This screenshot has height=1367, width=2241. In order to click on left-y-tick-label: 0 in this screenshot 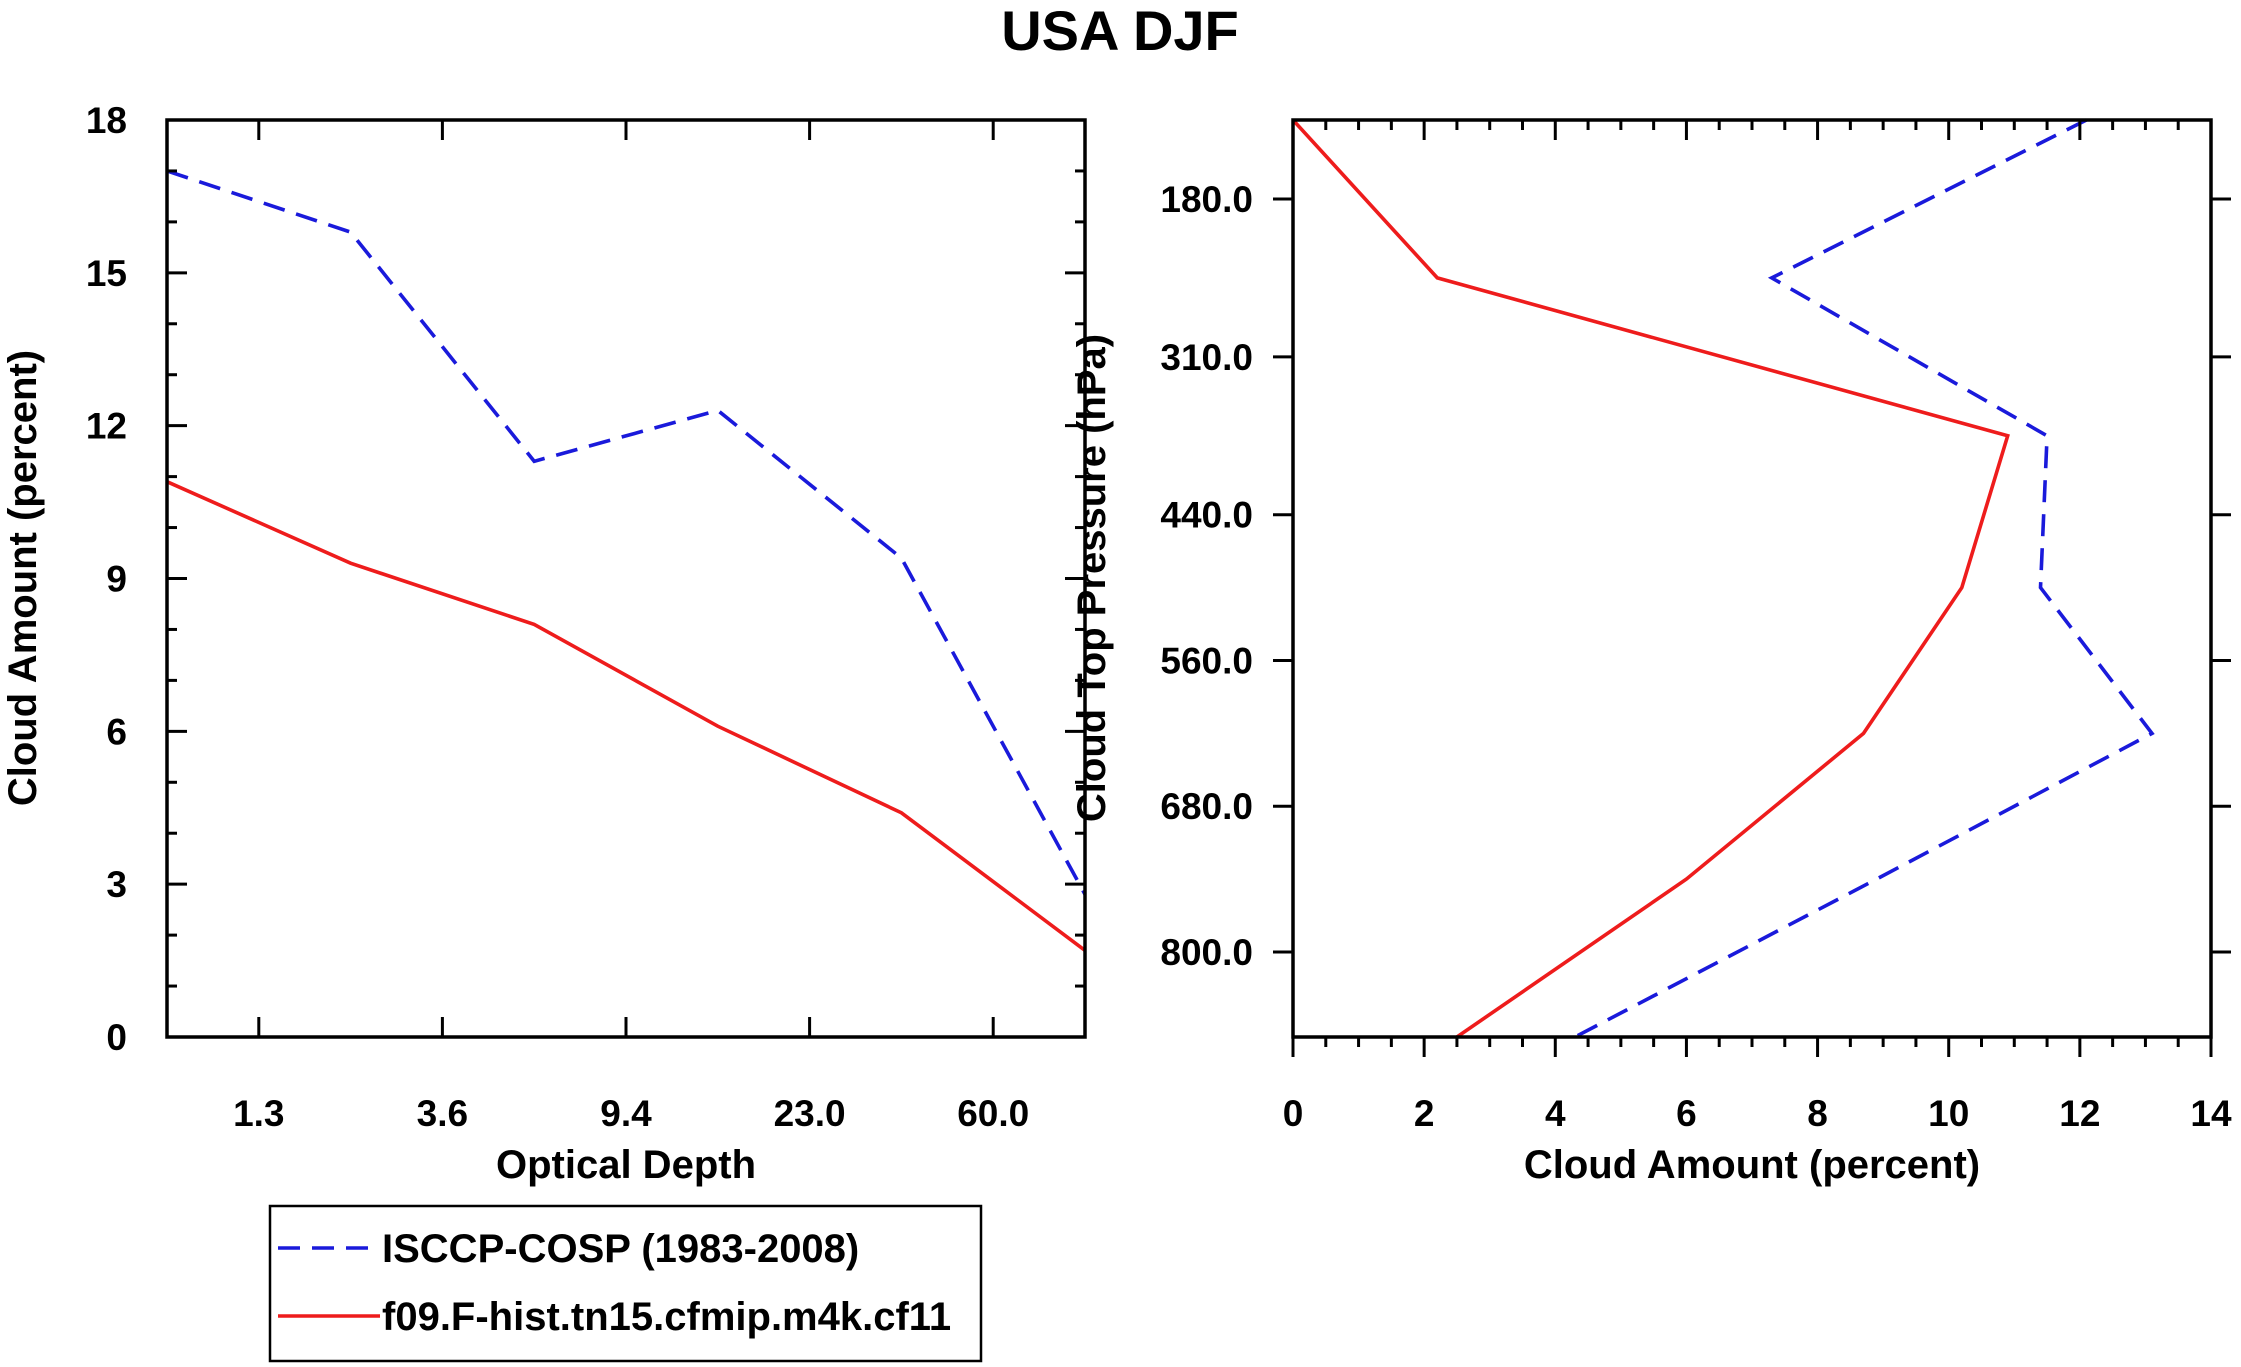, I will do `click(116, 1037)`.